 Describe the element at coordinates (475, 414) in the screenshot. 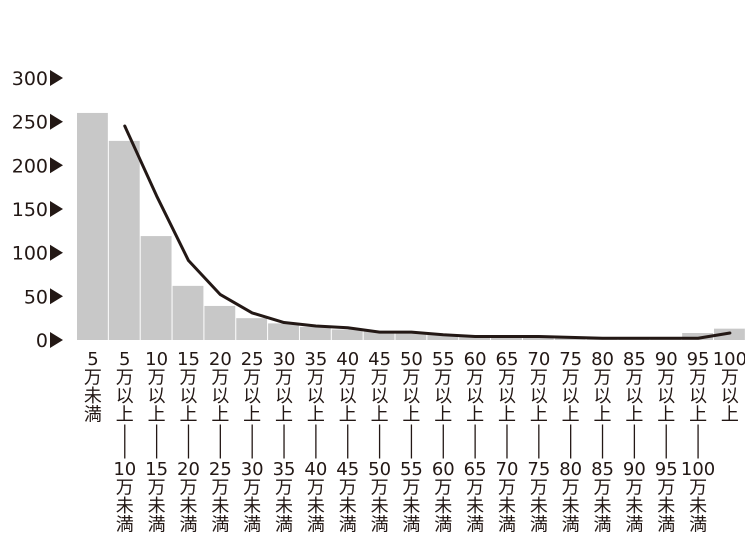

I see `x-tick-label: 60 65` at that location.